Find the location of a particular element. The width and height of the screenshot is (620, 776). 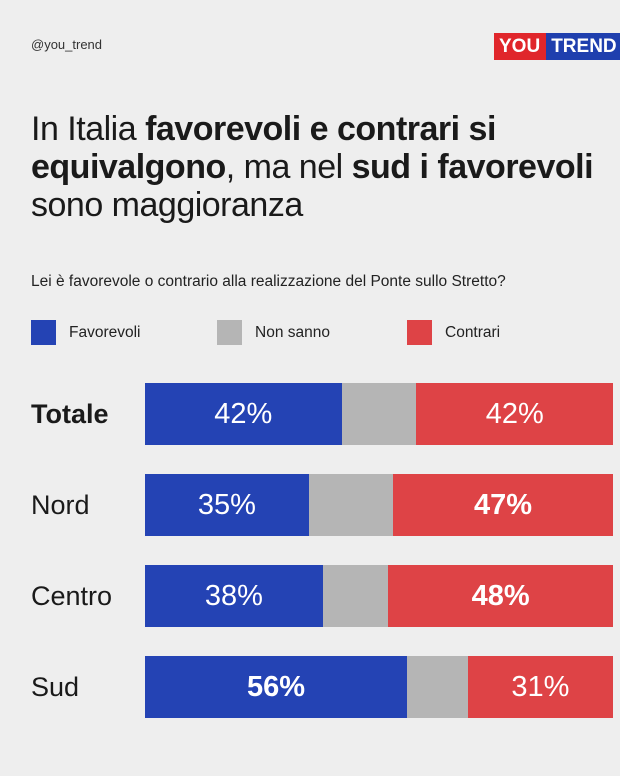

headline-part: favorevoli e contrari si equivalgono is located at coordinates (263, 148).